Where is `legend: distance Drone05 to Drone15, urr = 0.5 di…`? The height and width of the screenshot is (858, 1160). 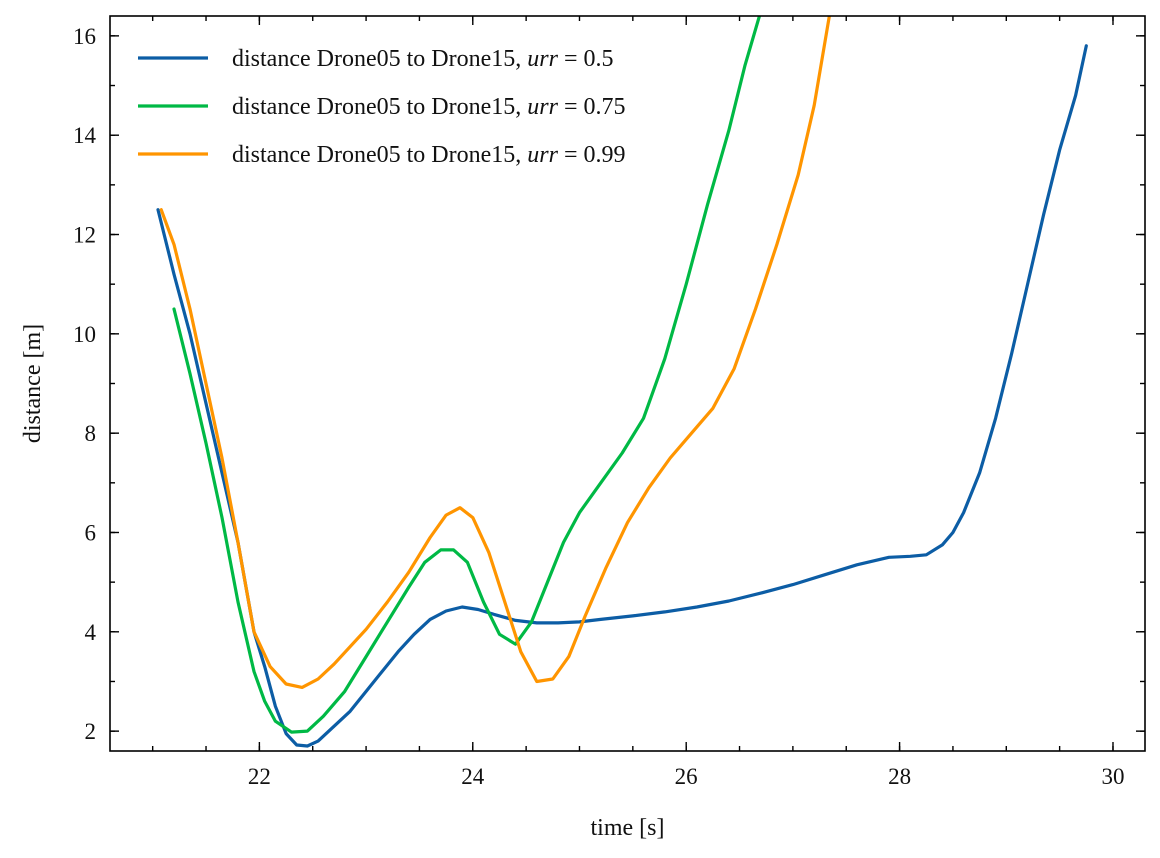 legend: distance Drone05 to Drone15, urr = 0.5 di… is located at coordinates (382, 107).